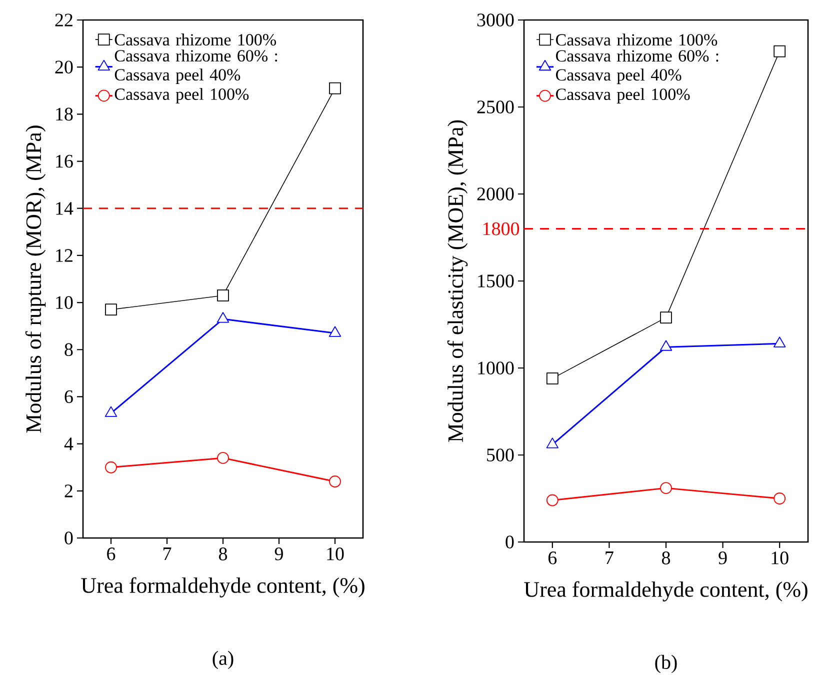 Image resolution: width=813 pixels, height=675 pixels. What do you see at coordinates (223, 660) in the screenshot?
I see `text: (a)` at bounding box center [223, 660].